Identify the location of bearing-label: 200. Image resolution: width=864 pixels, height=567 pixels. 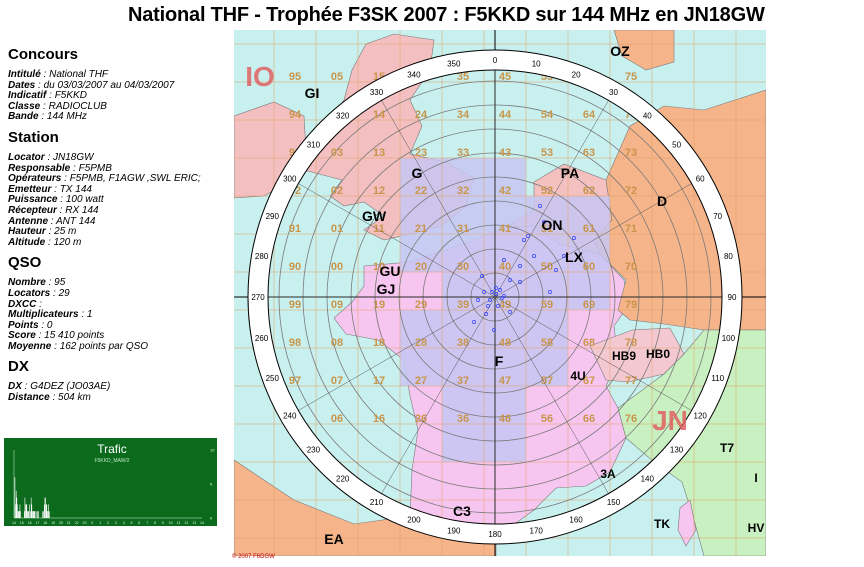
(414, 520).